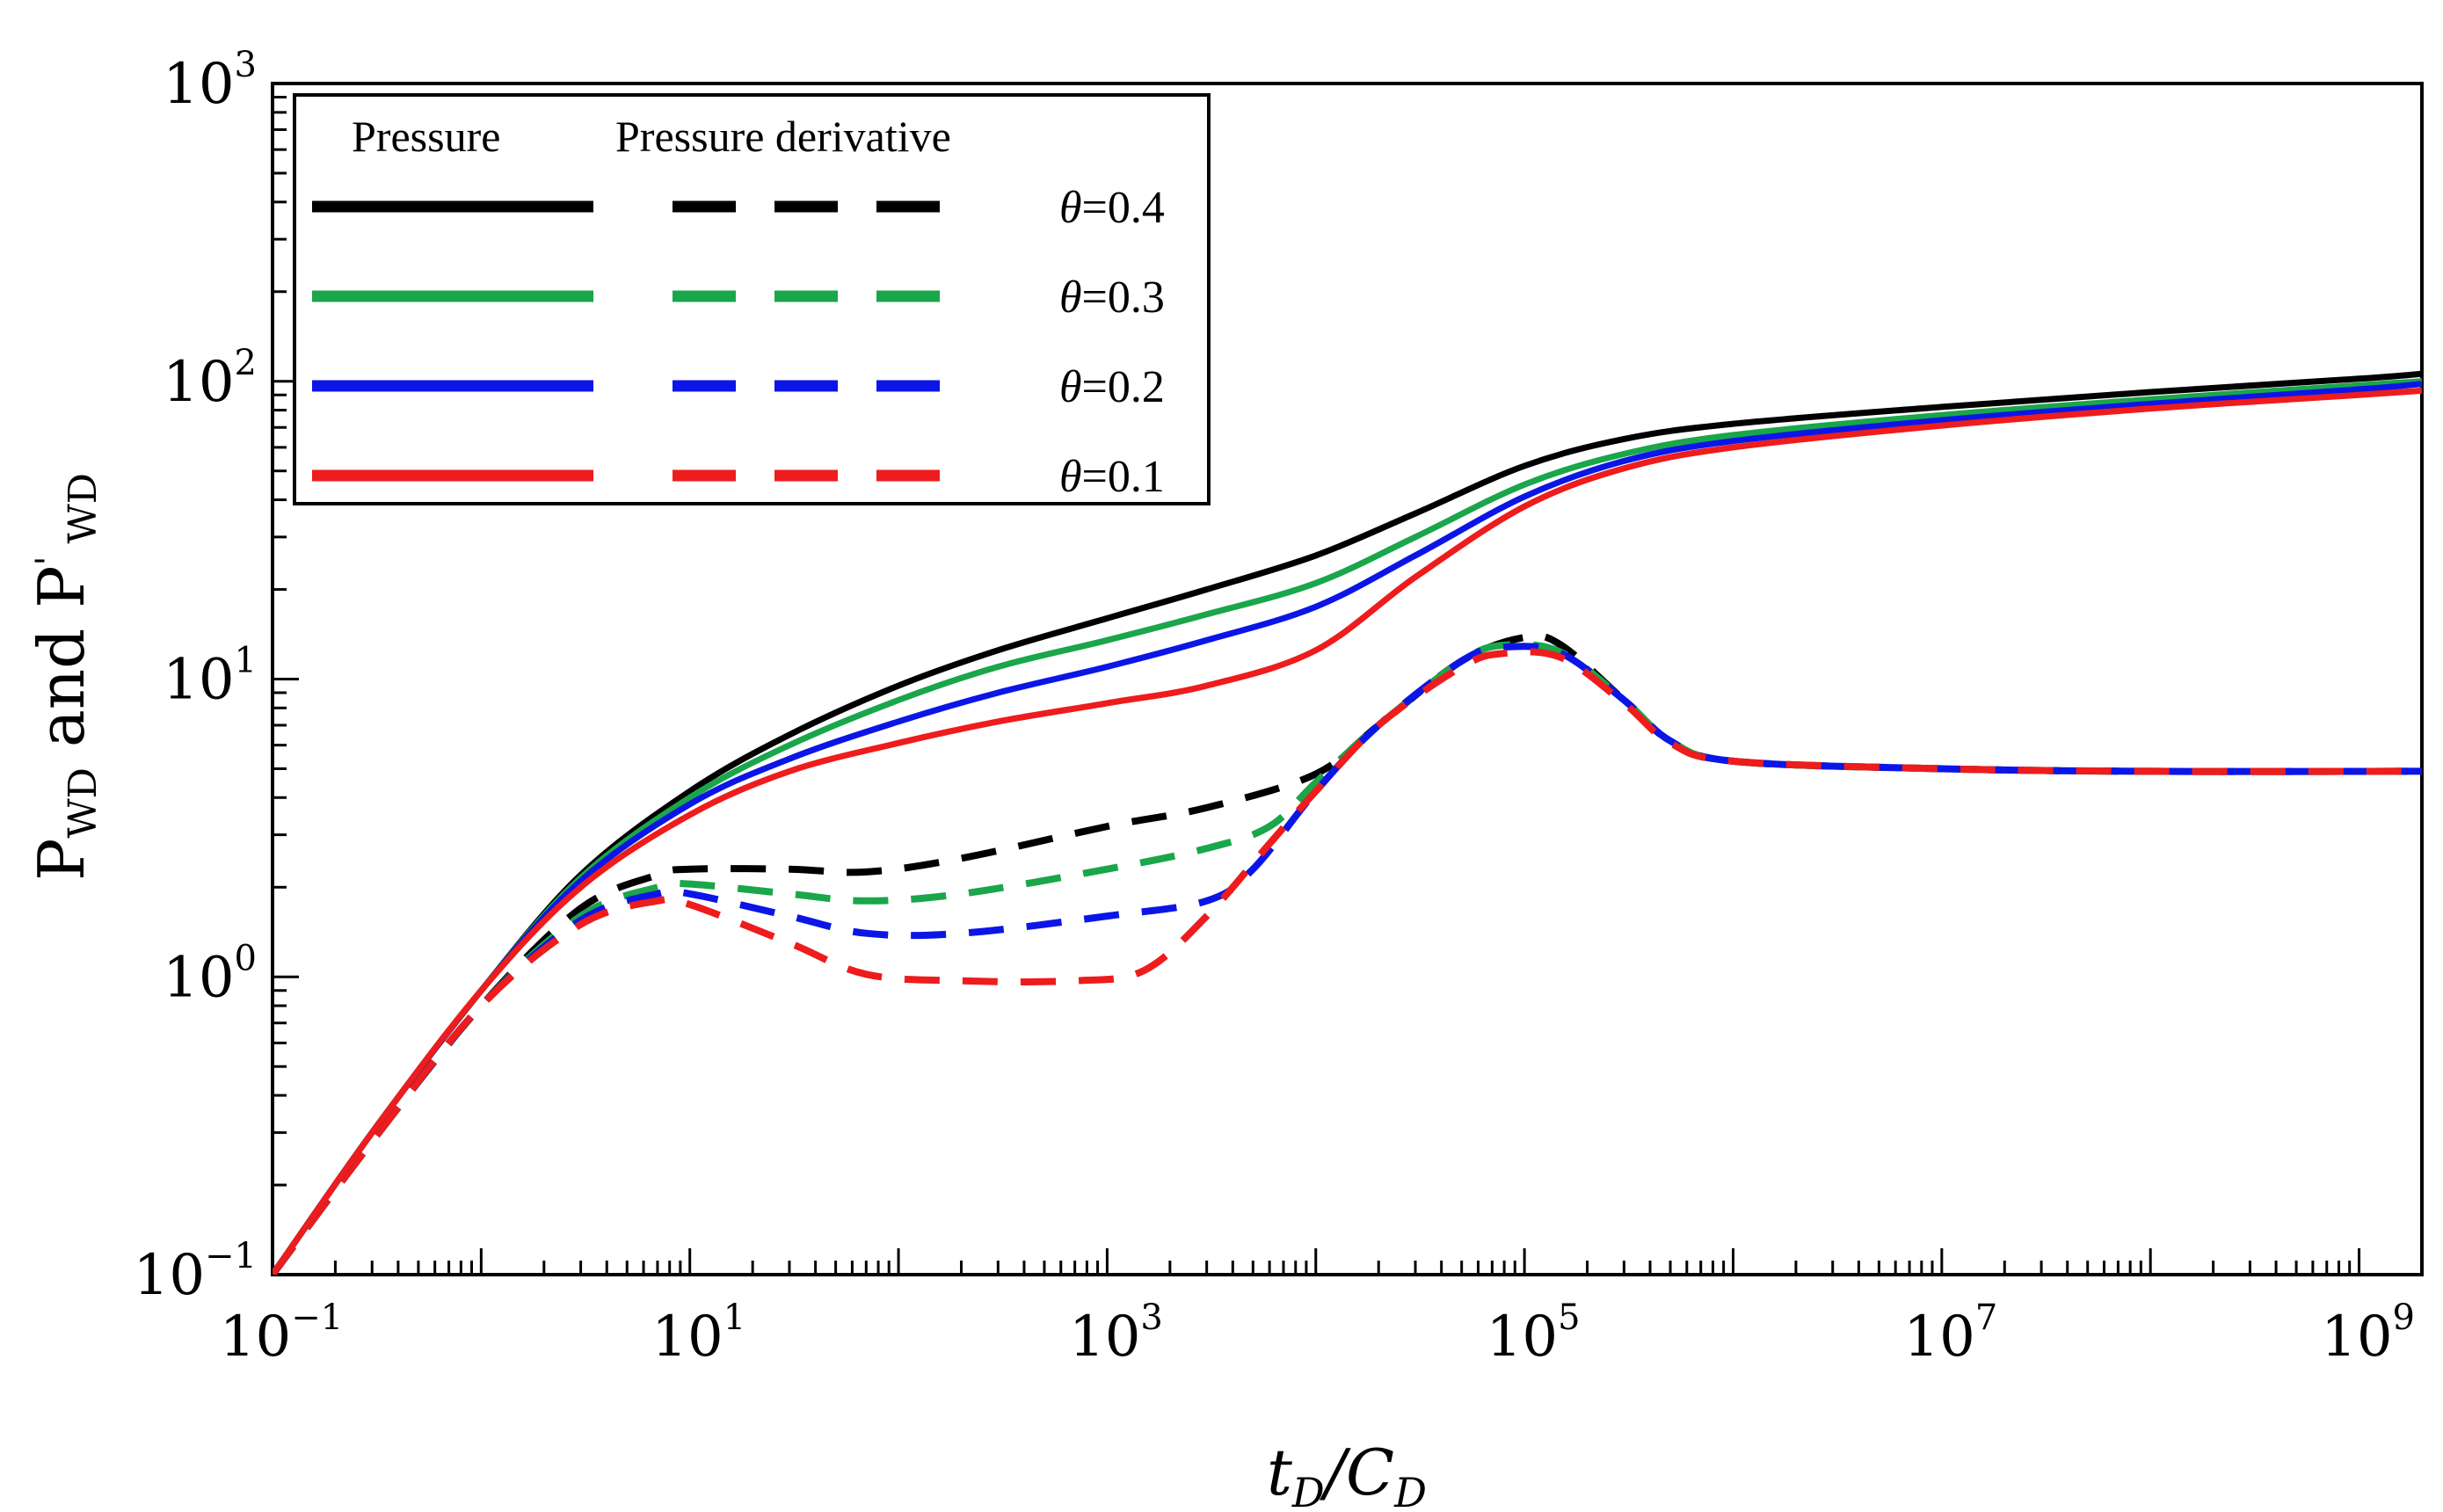  What do you see at coordinates (210, 379) in the screenshot?
I see `y-tick-label: 10²` at bounding box center [210, 379].